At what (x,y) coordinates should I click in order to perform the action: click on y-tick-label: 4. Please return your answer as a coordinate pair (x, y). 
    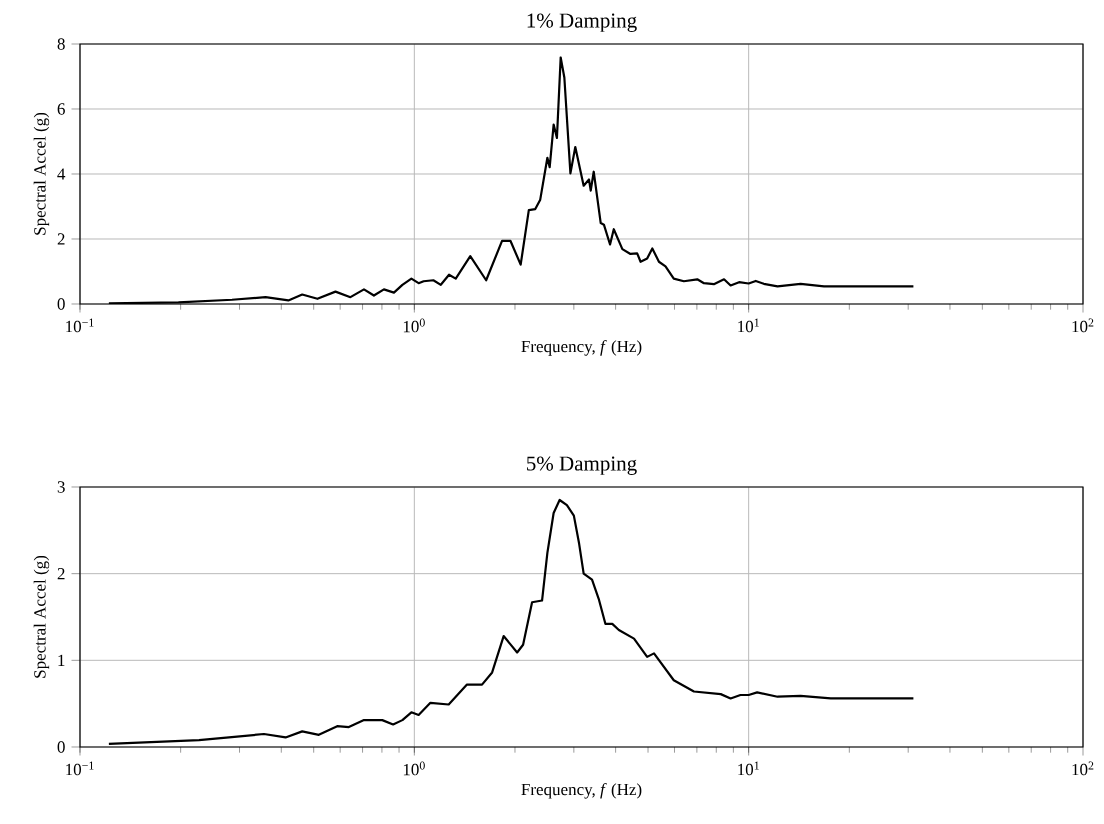
    Looking at the image, I should click on (61, 174).